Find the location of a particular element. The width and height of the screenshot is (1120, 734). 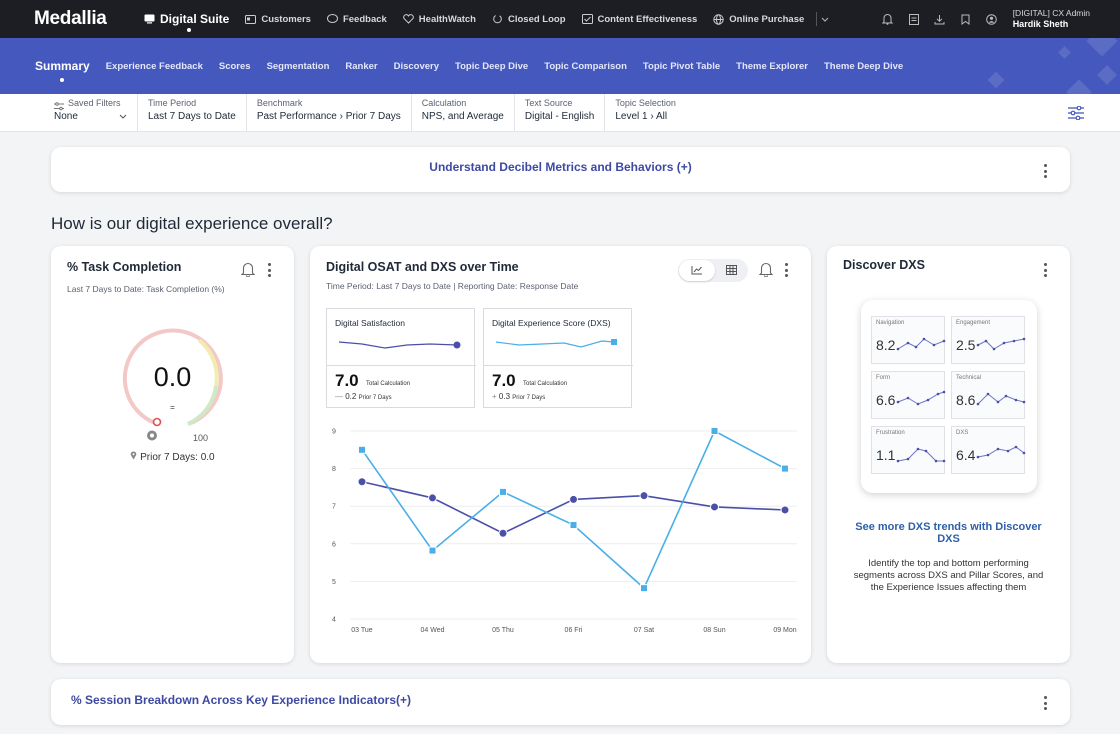

medallia-logo: Medallia is located at coordinates (70, 18).